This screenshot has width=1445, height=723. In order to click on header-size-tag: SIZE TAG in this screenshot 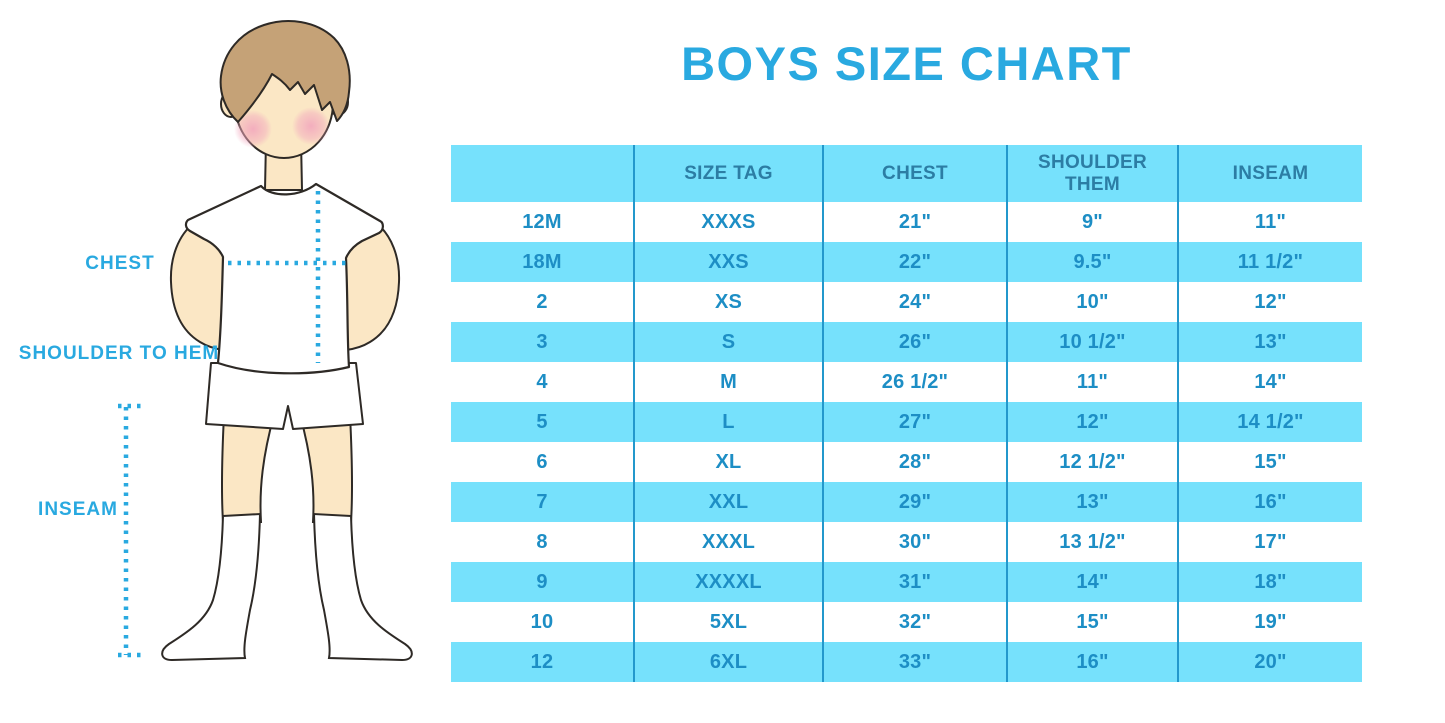, I will do `click(729, 173)`.